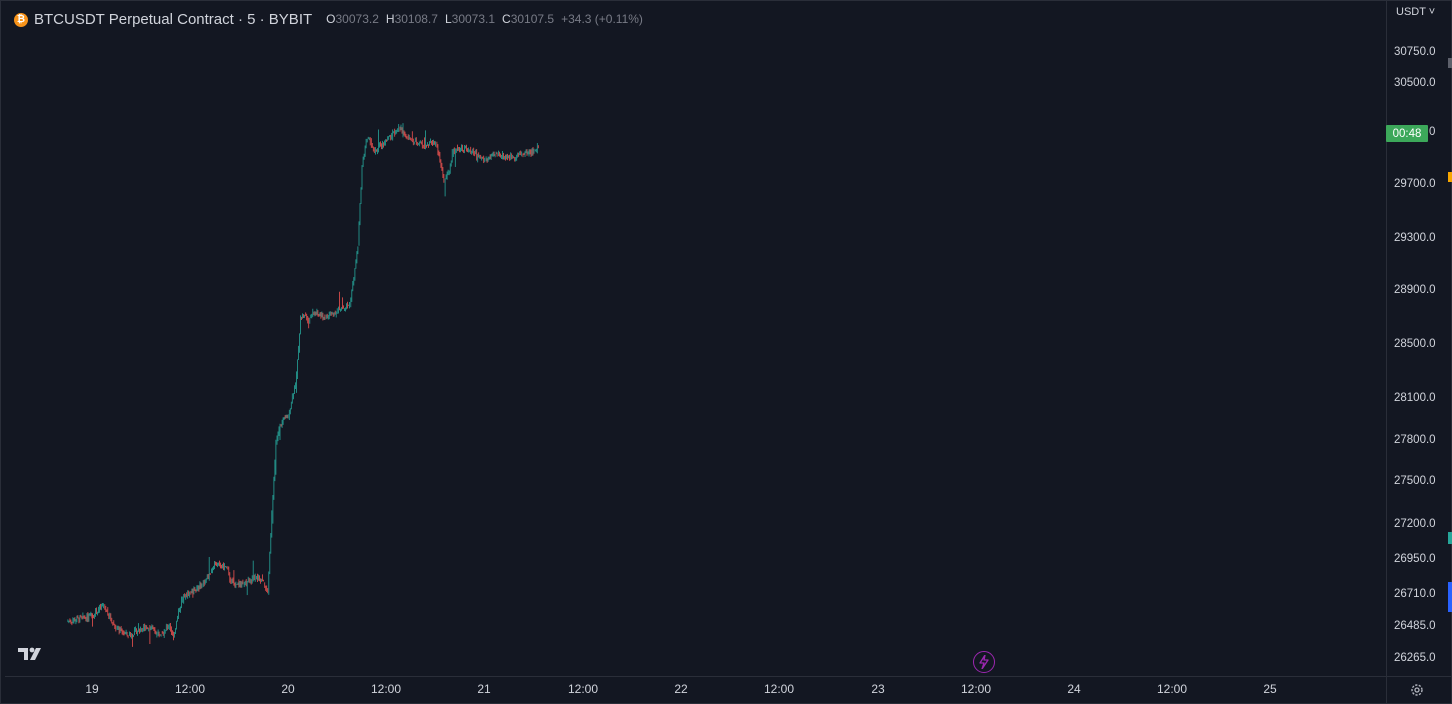 The width and height of the screenshot is (1452, 704). What do you see at coordinates (1415, 658) in the screenshot?
I see `price-tick: 26265.0` at bounding box center [1415, 658].